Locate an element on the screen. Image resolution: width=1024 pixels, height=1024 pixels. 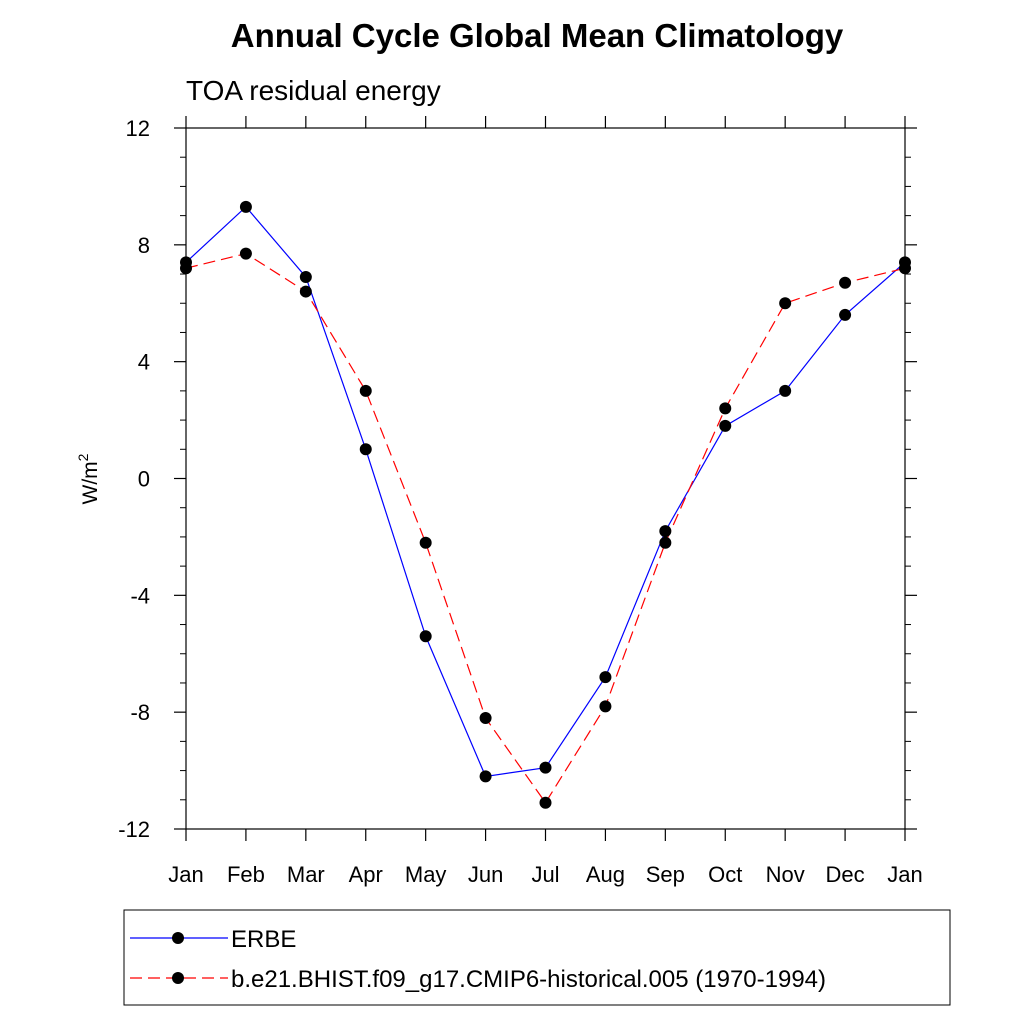
y-tick-label: 0 is located at coordinates (144, 479).